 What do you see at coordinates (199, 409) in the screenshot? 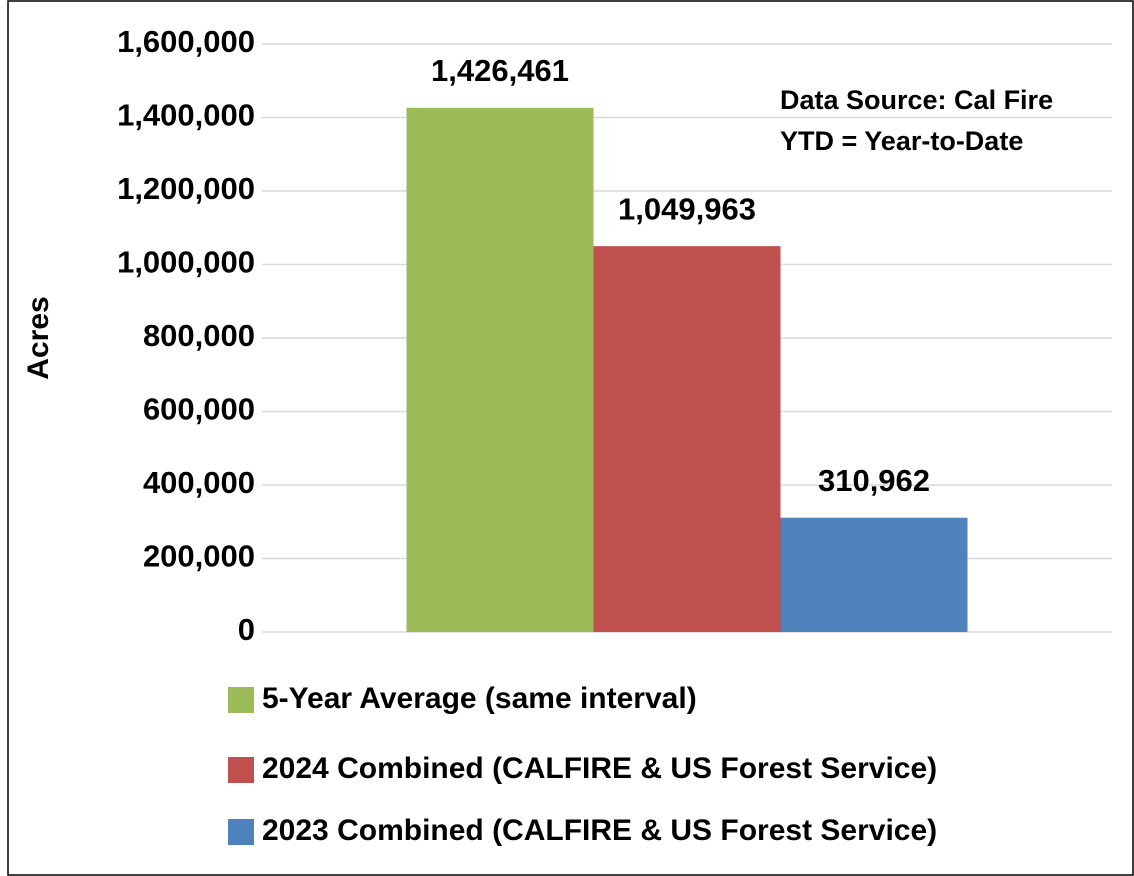
I see `y-tick-label: 600,000` at bounding box center [199, 409].